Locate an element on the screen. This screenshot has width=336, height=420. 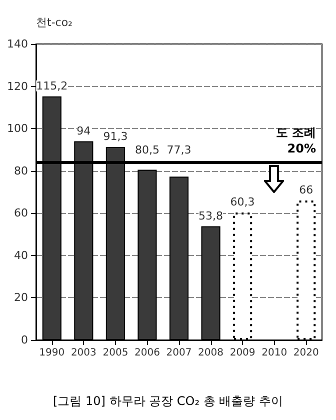
x-tick-label: 2003 is located at coordinates (83, 353).